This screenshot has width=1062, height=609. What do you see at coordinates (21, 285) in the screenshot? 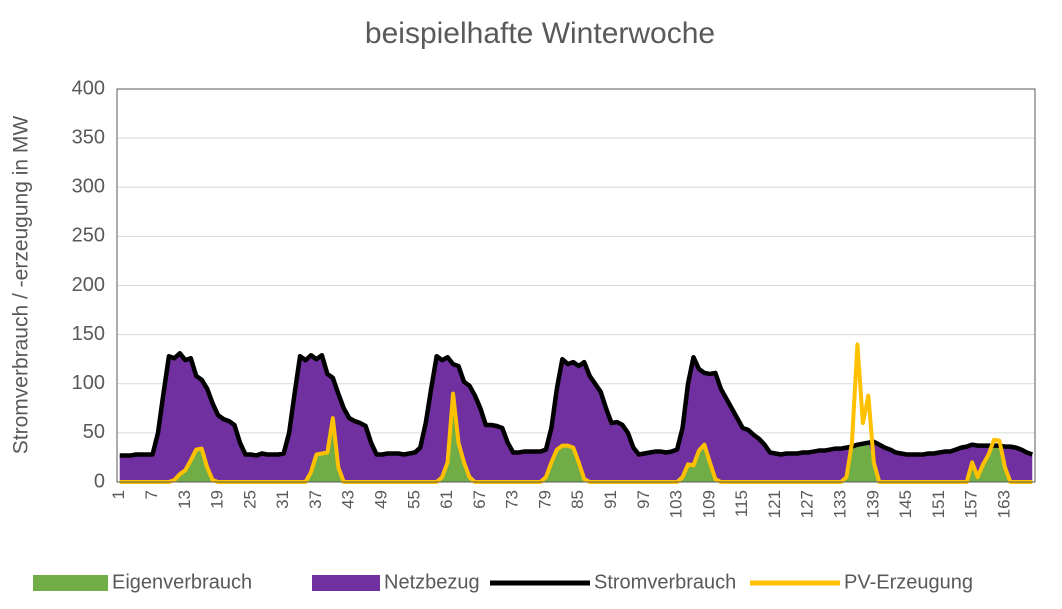
I see `y-axis-label: Stromverbrauch / -erzeugung in MW` at bounding box center [21, 285].